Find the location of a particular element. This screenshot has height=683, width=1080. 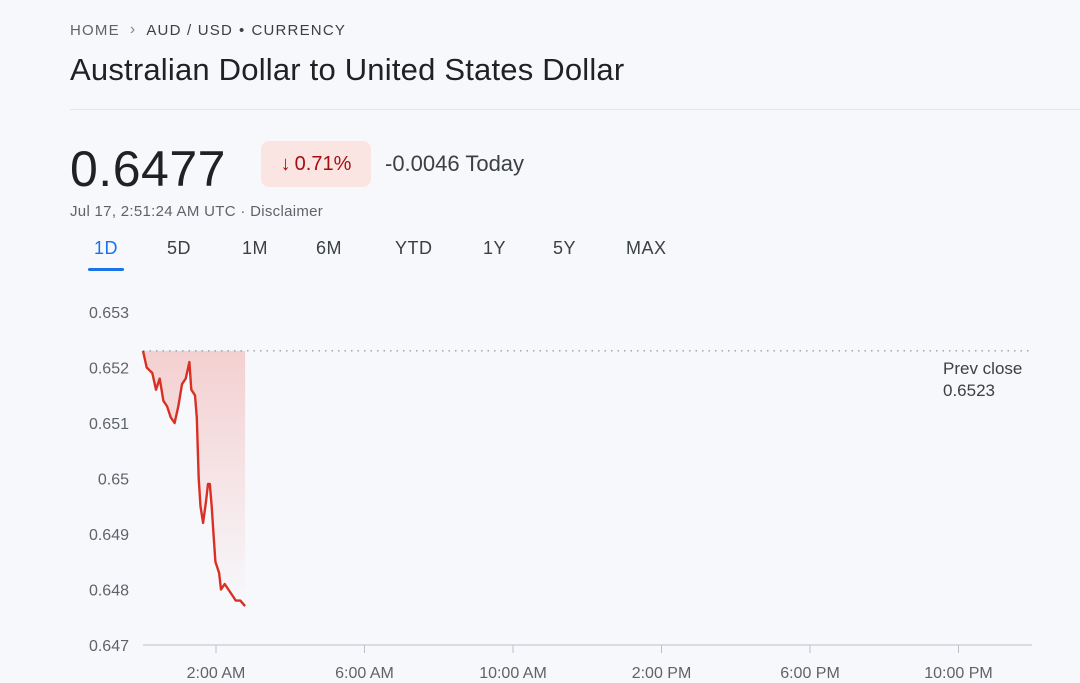

price-line is located at coordinates (194, 478).